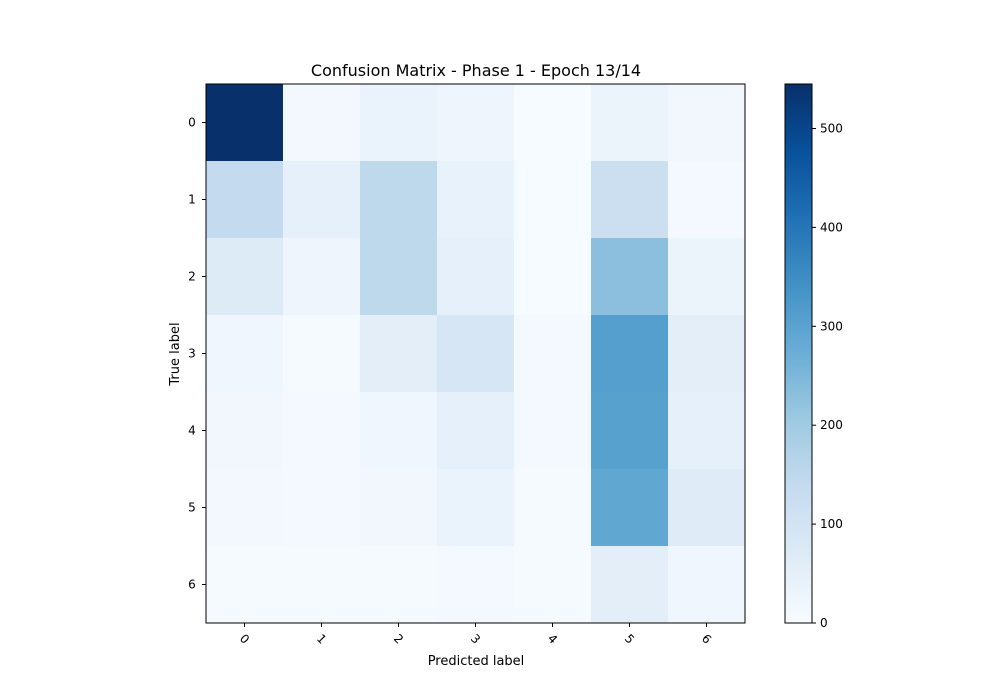 Image resolution: width=1000 pixels, height=700 pixels. Describe the element at coordinates (707, 508) in the screenshot. I see `heatmap-cell-r5-c6` at that location.